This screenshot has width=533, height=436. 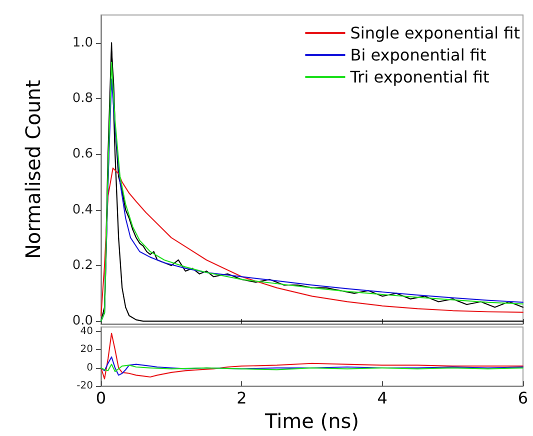 I want to click on y-tick-label: 0.6, so click(x=82, y=154).